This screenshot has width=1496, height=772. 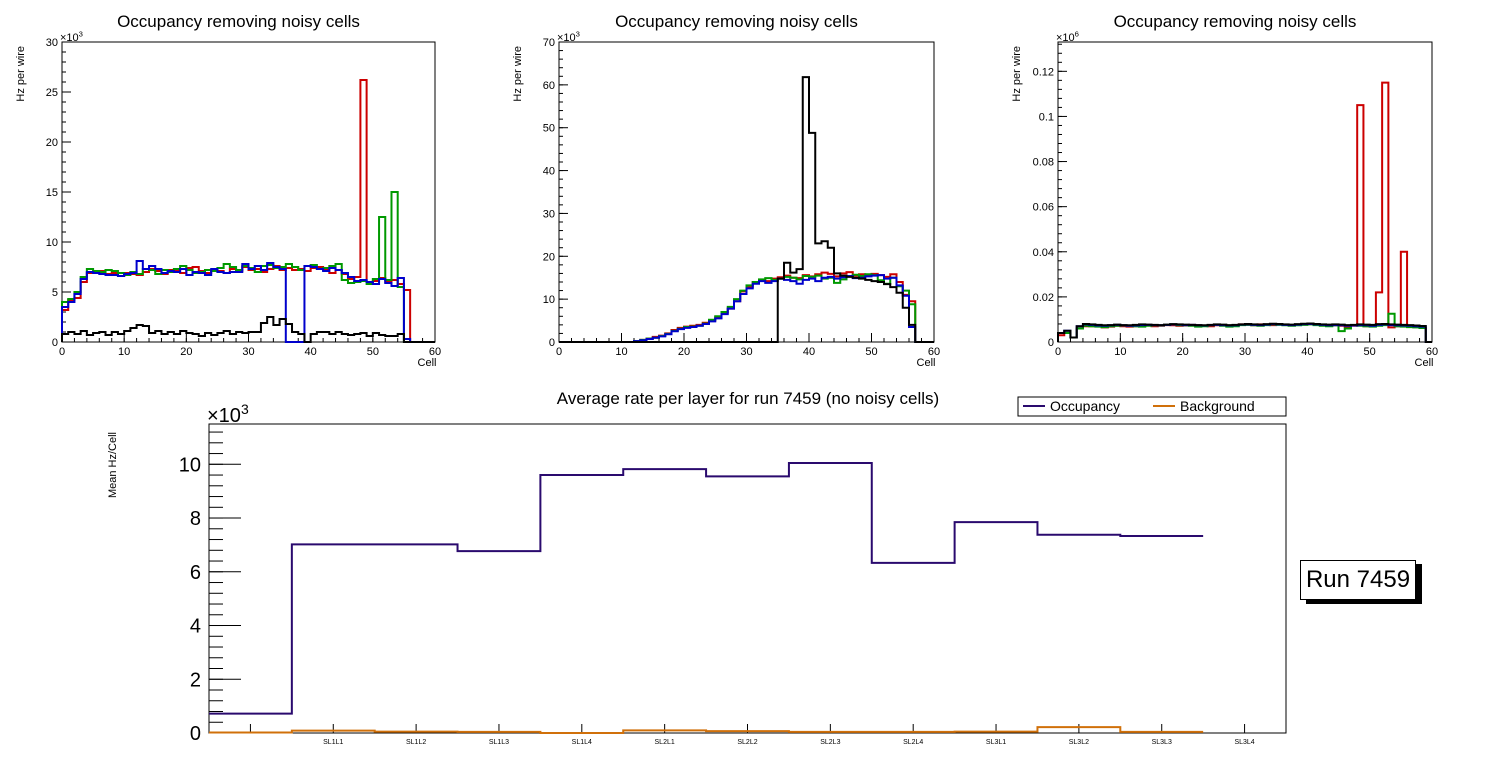 I want to click on y-tick-label: 4, so click(x=195, y=627).